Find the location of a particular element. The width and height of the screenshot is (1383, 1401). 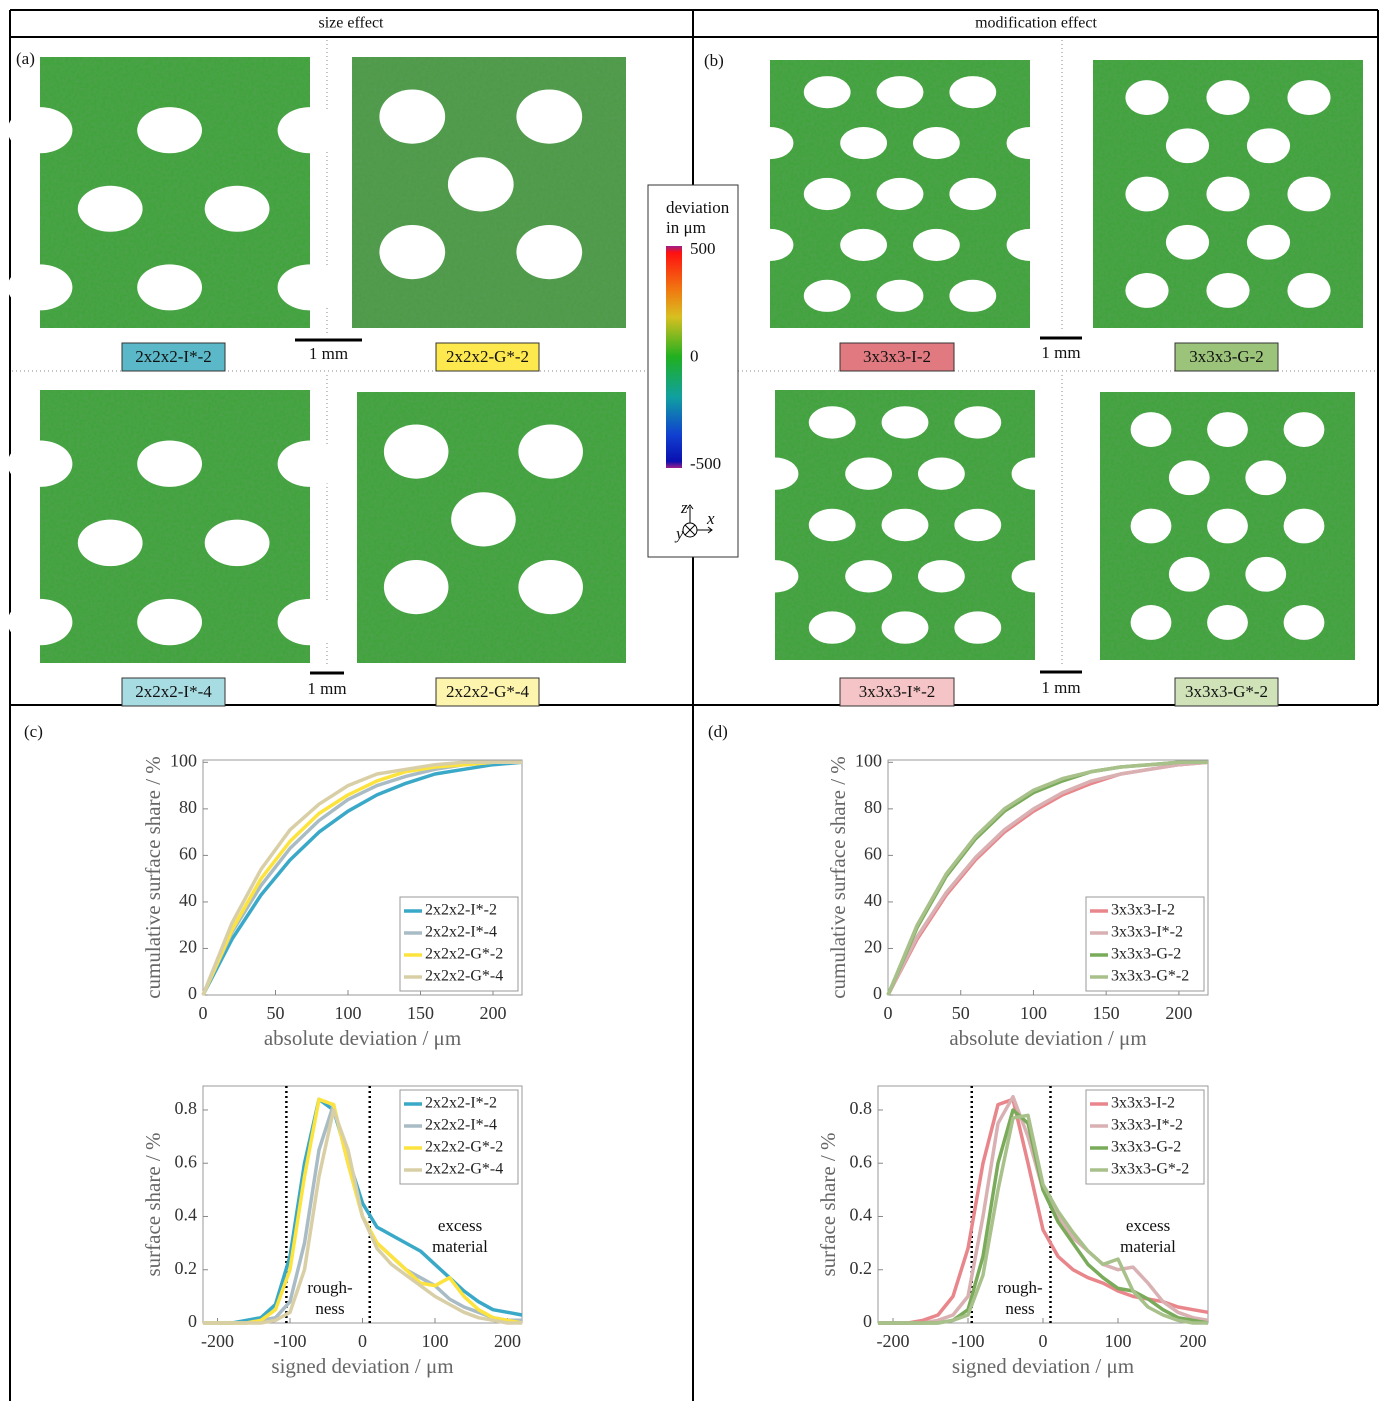

sample-label: 2x2x2-G*-2 is located at coordinates (487, 356).